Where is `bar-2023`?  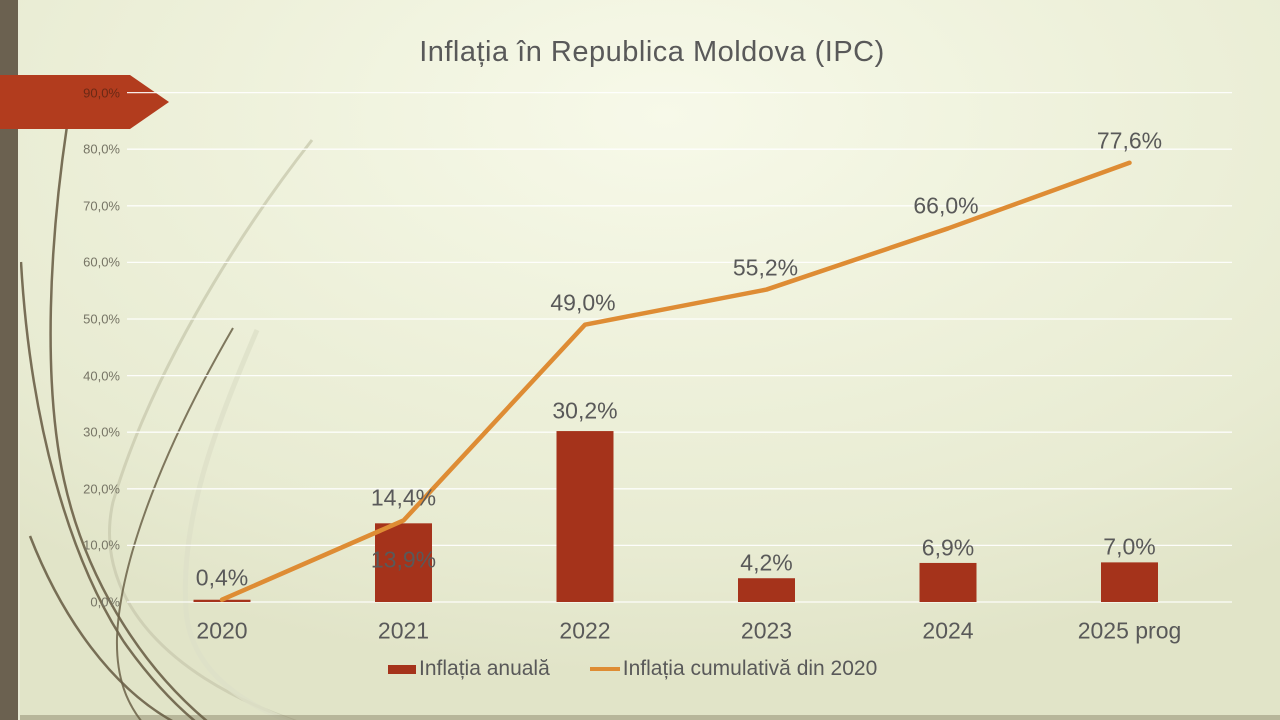 bar-2023 is located at coordinates (766, 590).